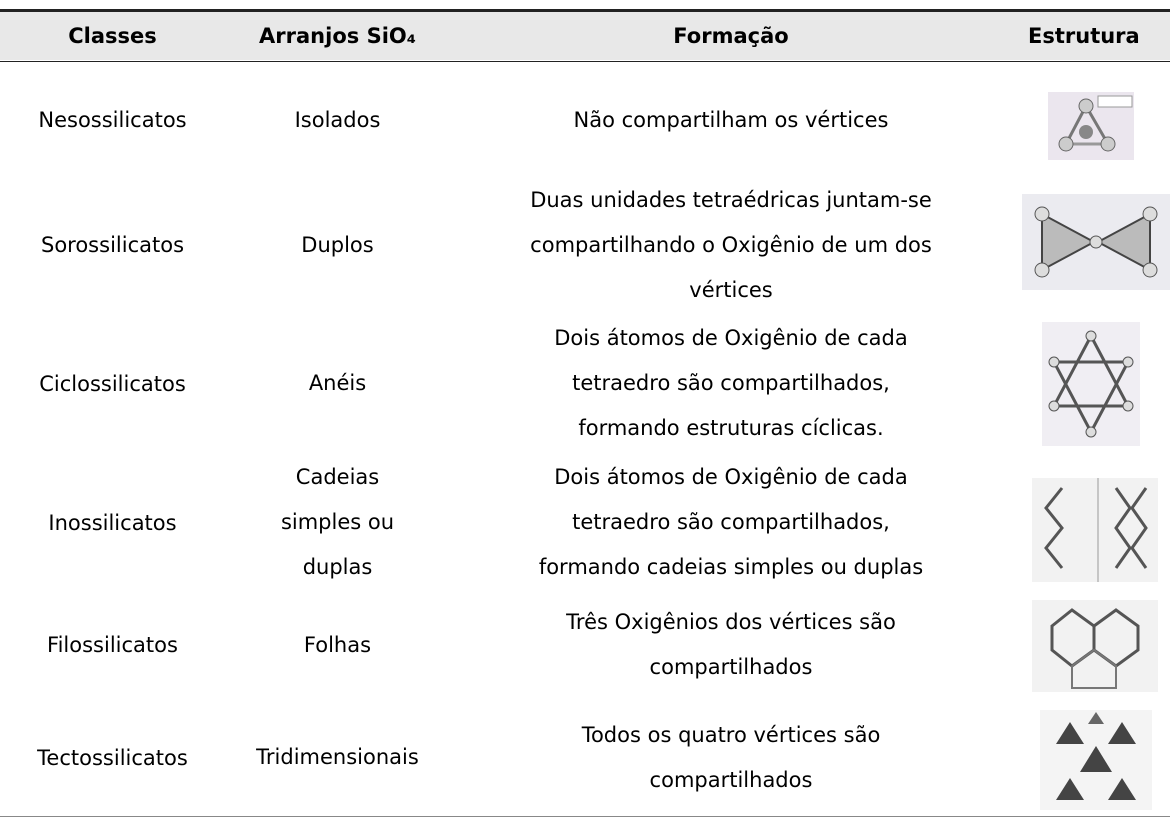 The height and width of the screenshot is (838, 1170). What do you see at coordinates (585, 36) in the screenshot?
I see `header-row` at bounding box center [585, 36].